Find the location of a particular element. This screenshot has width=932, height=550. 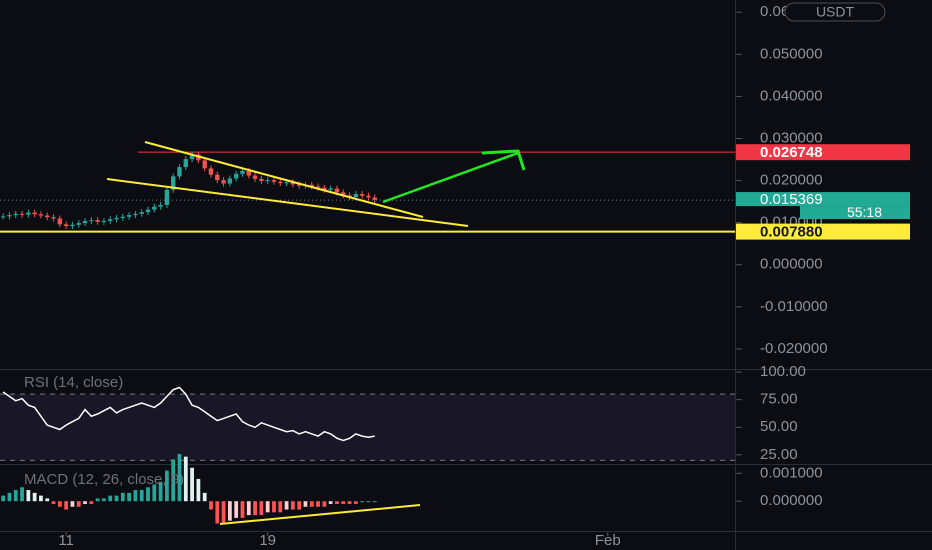

last-price-label: 0.015369 is located at coordinates (791, 199).